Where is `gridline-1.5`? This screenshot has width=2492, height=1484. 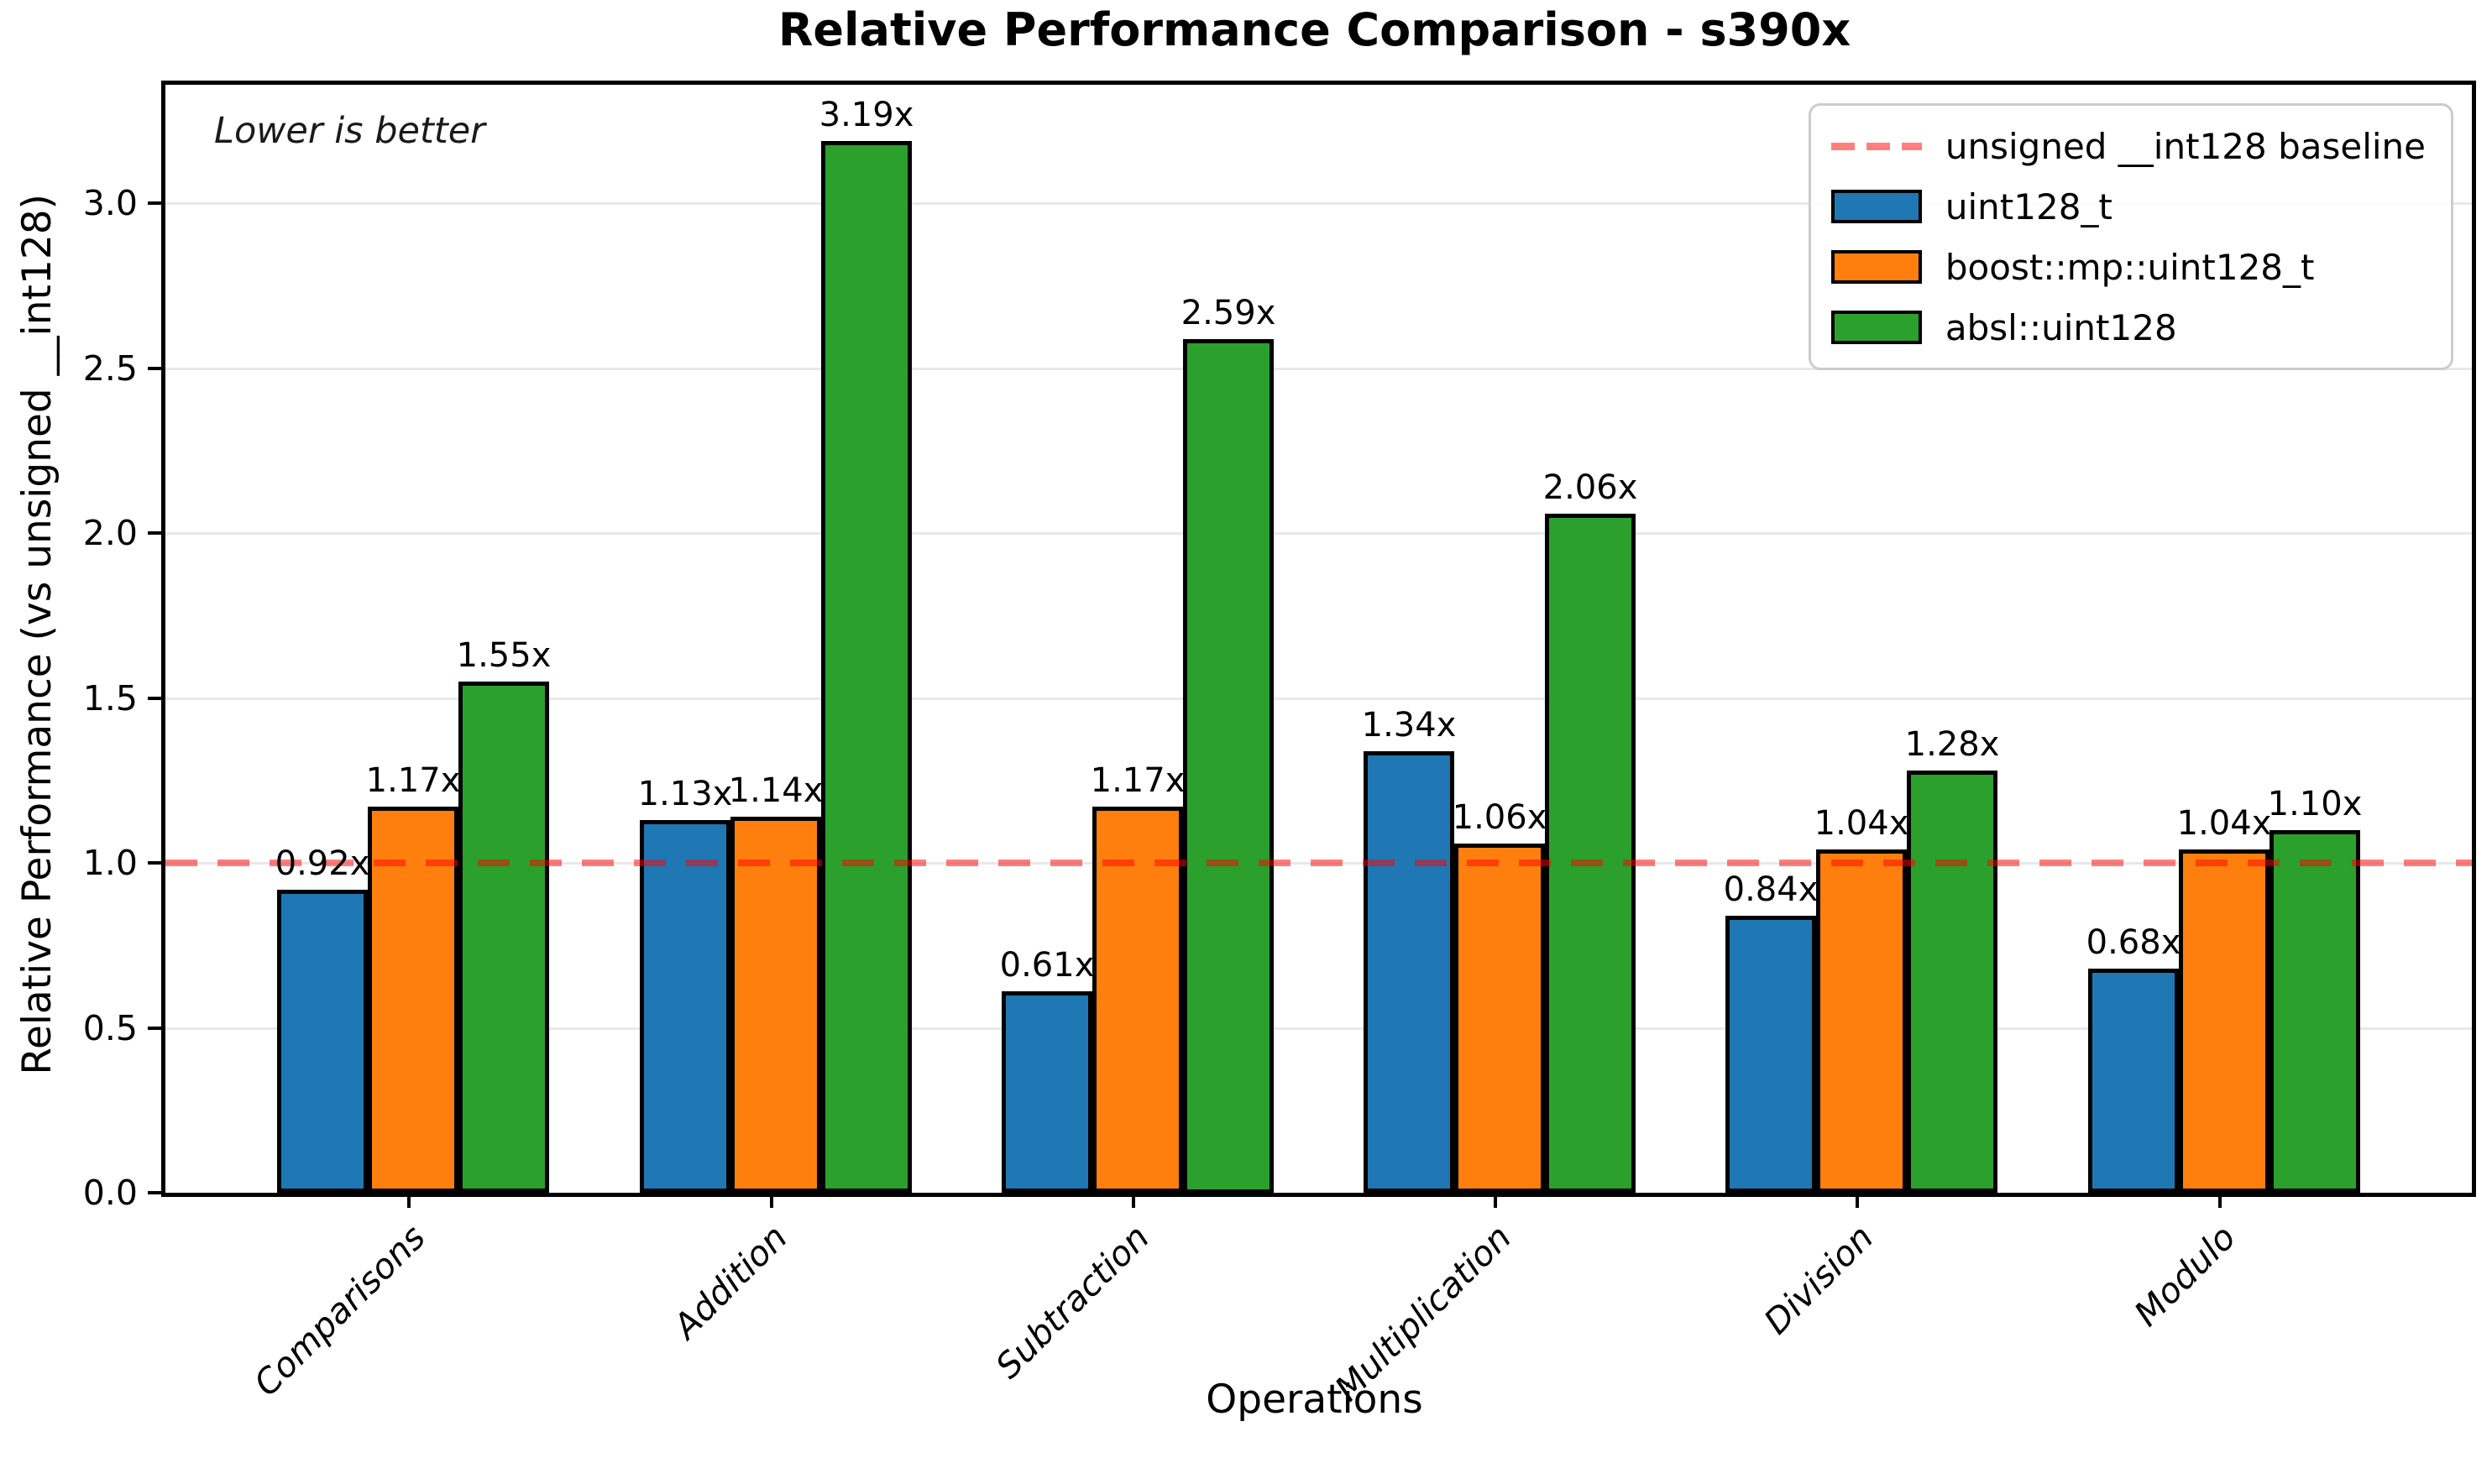
gridline-1.5 is located at coordinates (1318, 698).